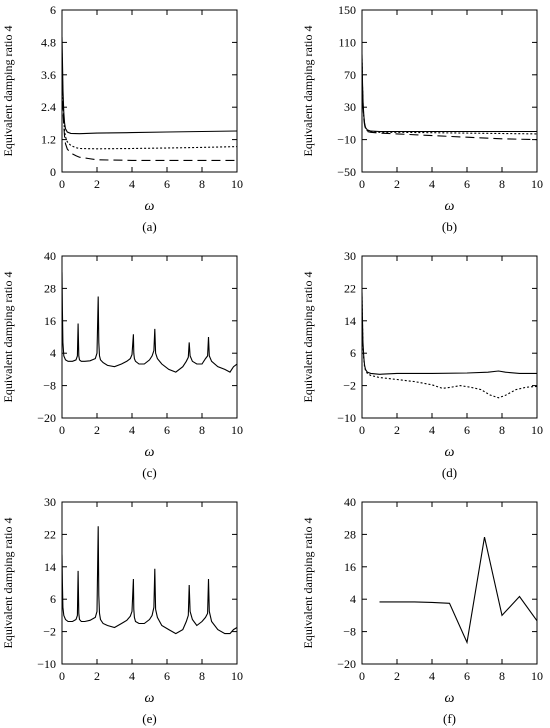  What do you see at coordinates (46, 418) in the screenshot?
I see `y-tick-label: −20` at bounding box center [46, 418].